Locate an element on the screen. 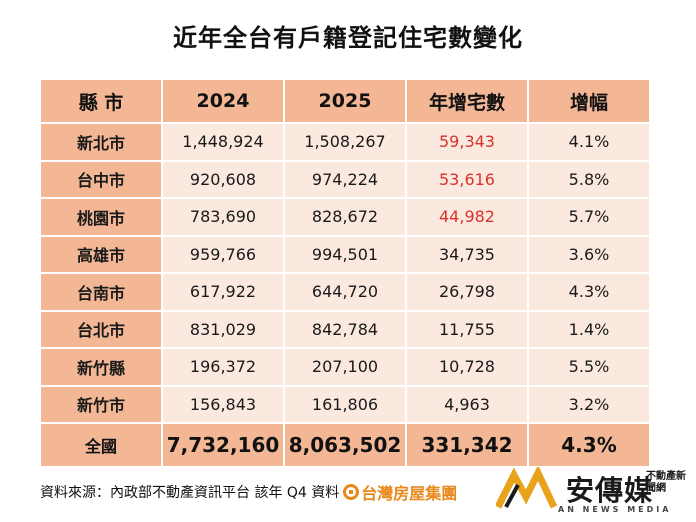 The height and width of the screenshot is (522, 696). cell-rate: 1.4% is located at coordinates (589, 329).